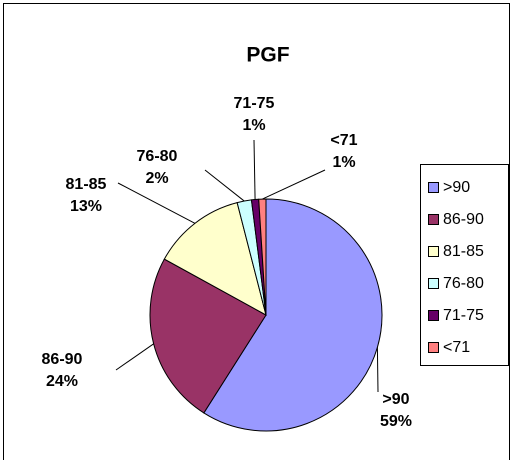 Image resolution: width=513 pixels, height=460 pixels. Describe the element at coordinates (343, 140) in the screenshot. I see `data-label-name: <71` at that location.